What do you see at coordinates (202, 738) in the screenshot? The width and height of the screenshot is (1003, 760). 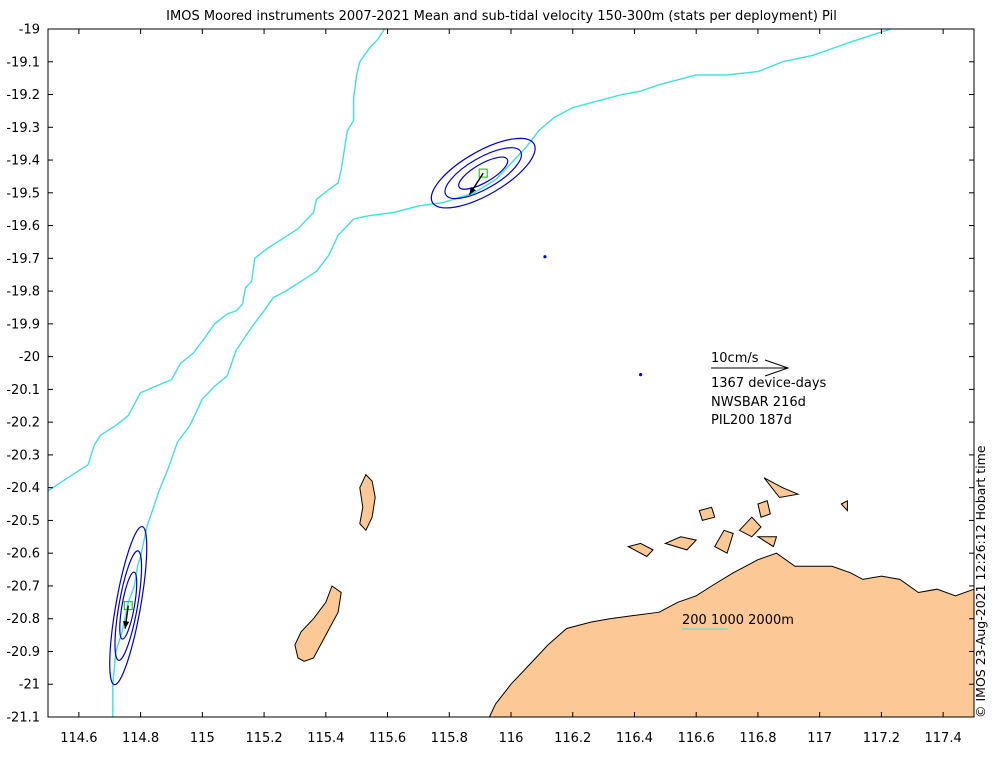 I see `x-tick-label-2: 115` at bounding box center [202, 738].